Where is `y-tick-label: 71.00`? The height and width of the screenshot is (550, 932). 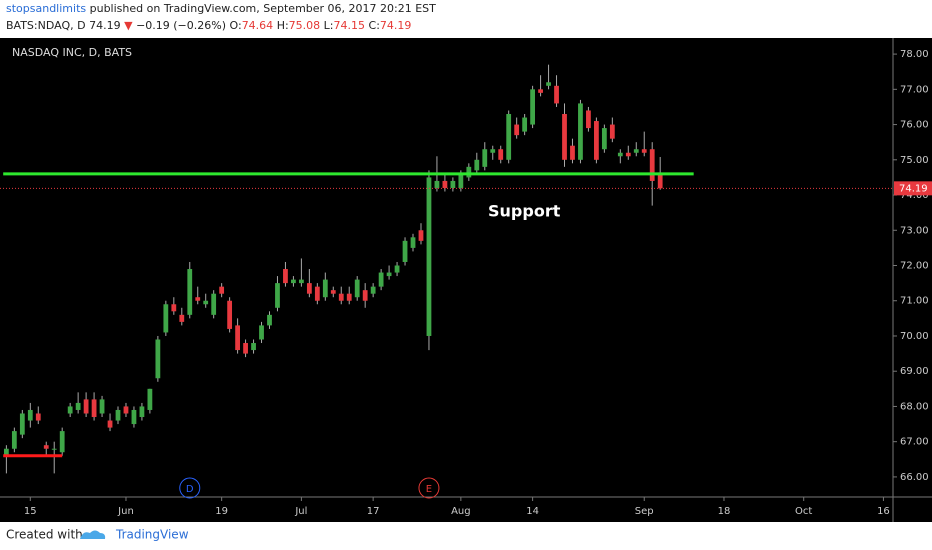 y-tick-label: 71.00 is located at coordinates (914, 301).